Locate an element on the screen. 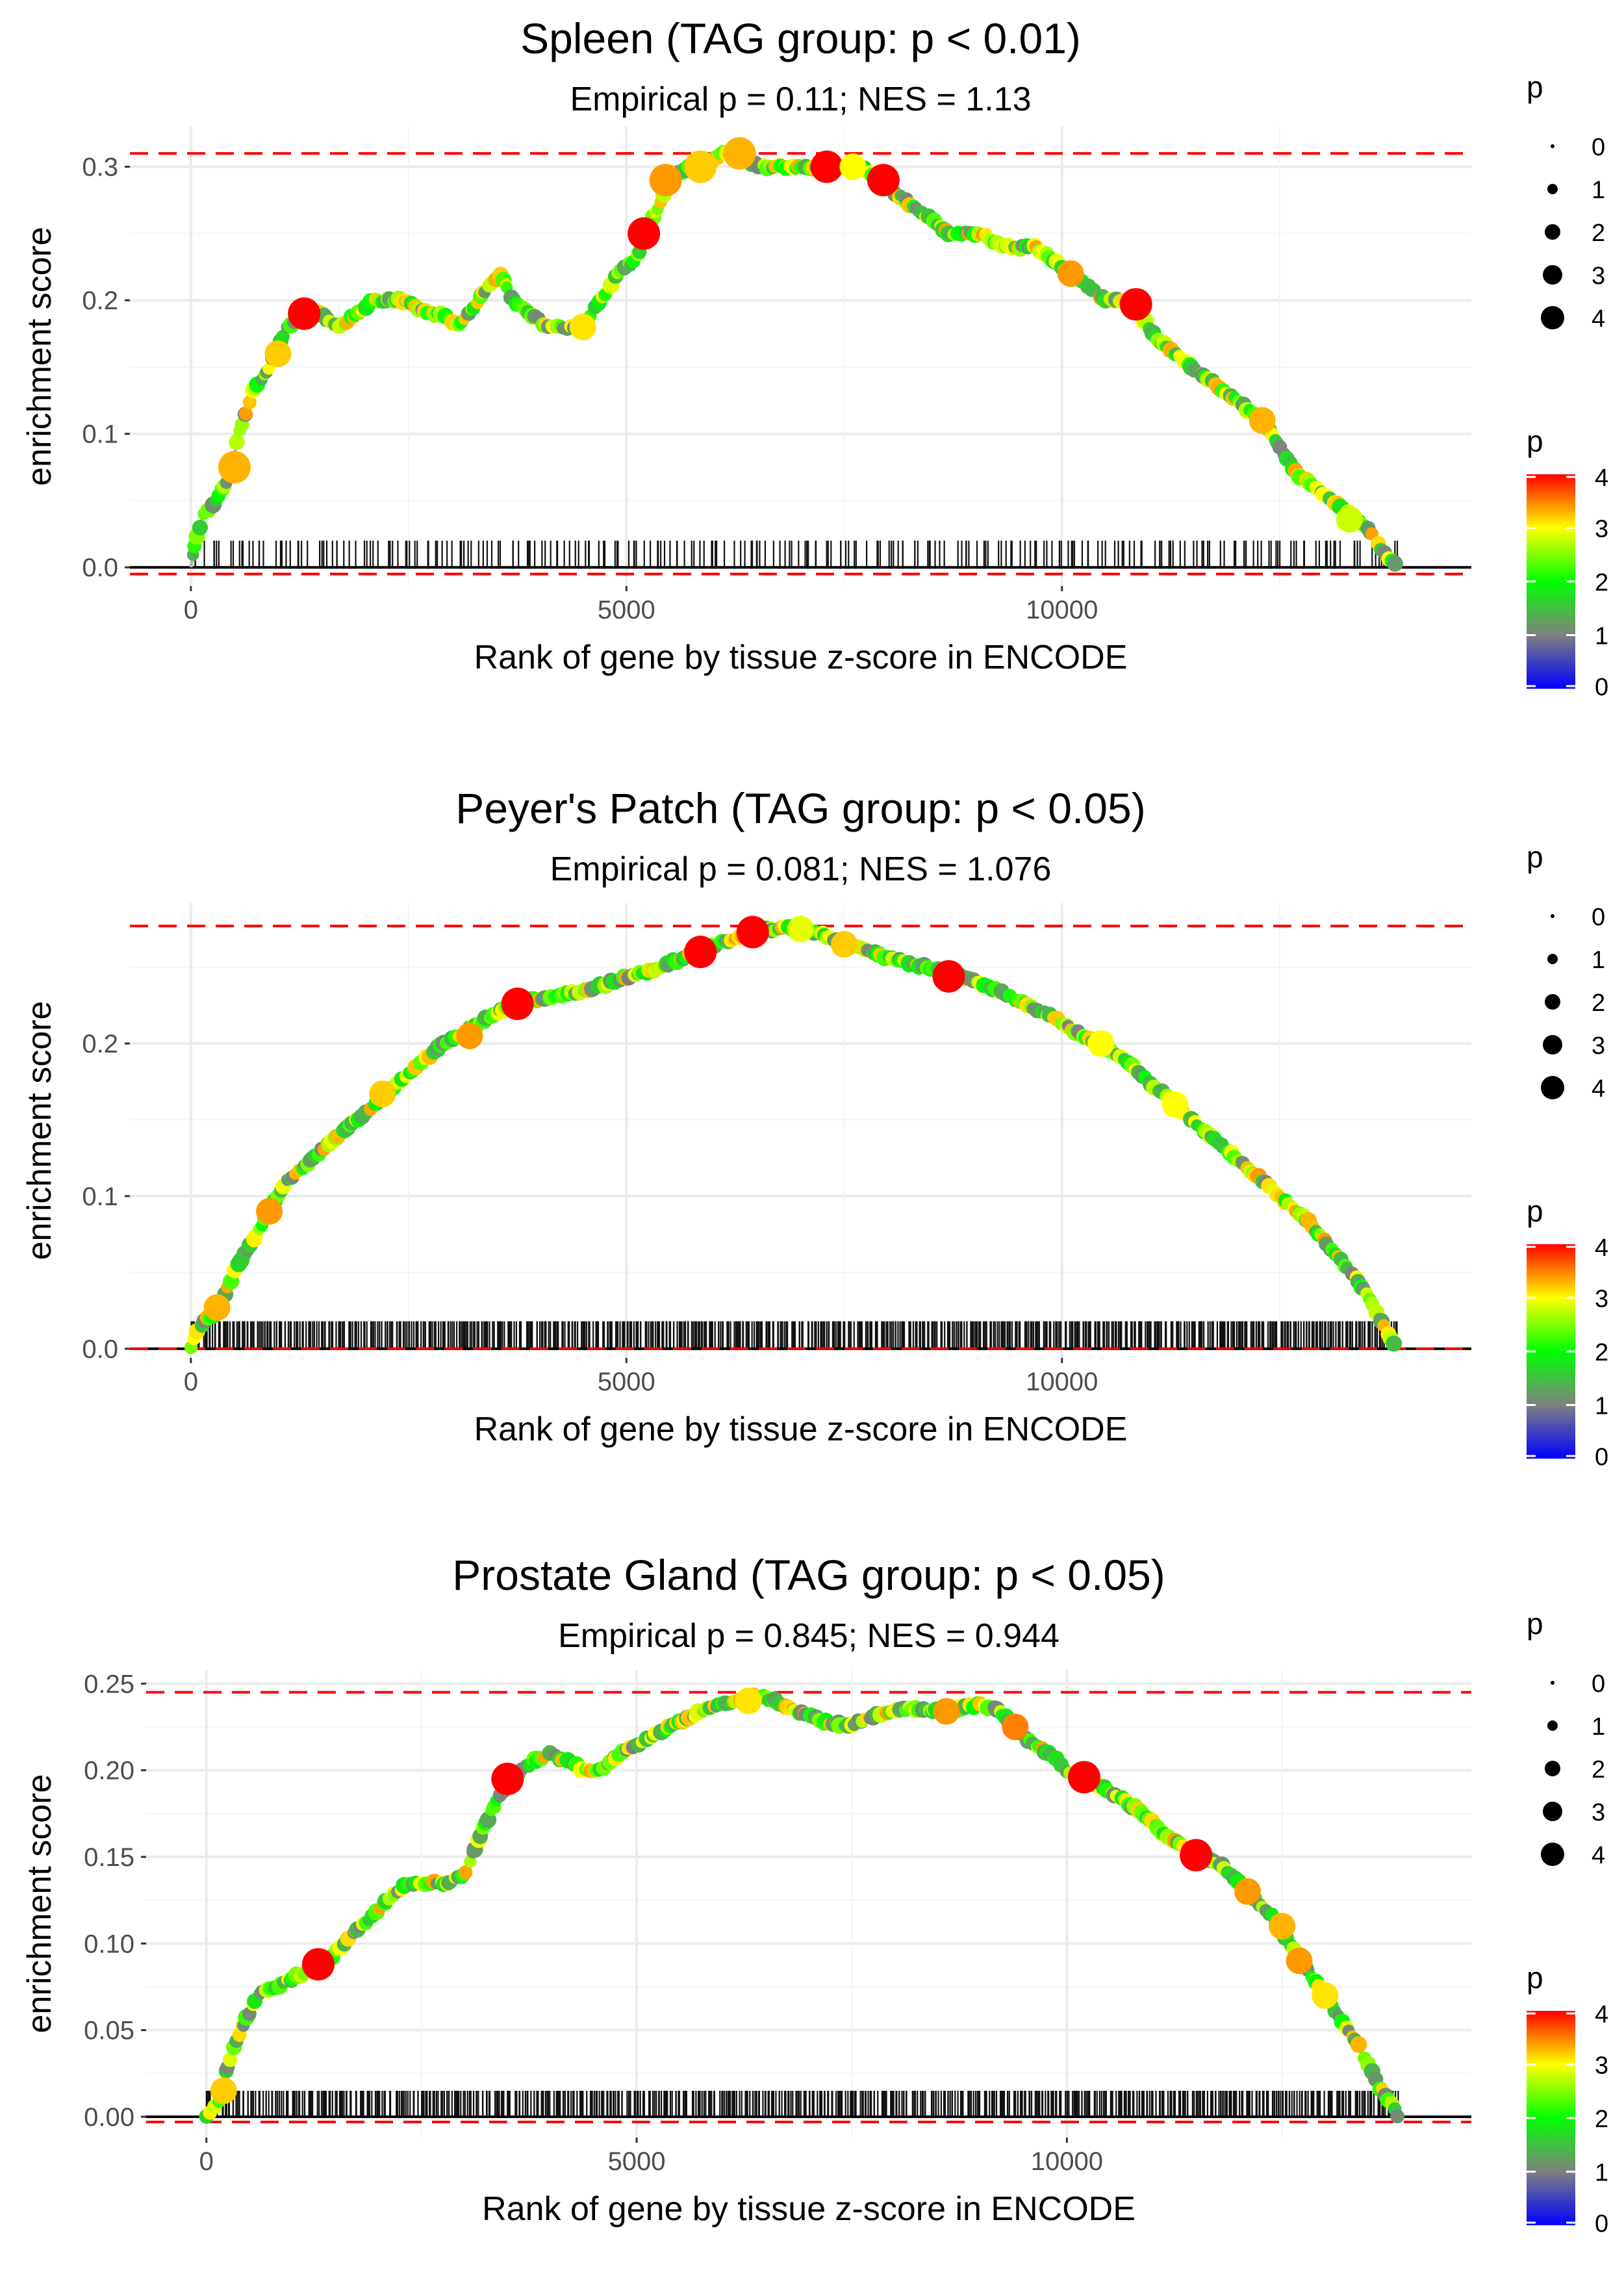 This screenshot has width=1624, height=2274. y-tick-label: 0.0 is located at coordinates (100, 568).